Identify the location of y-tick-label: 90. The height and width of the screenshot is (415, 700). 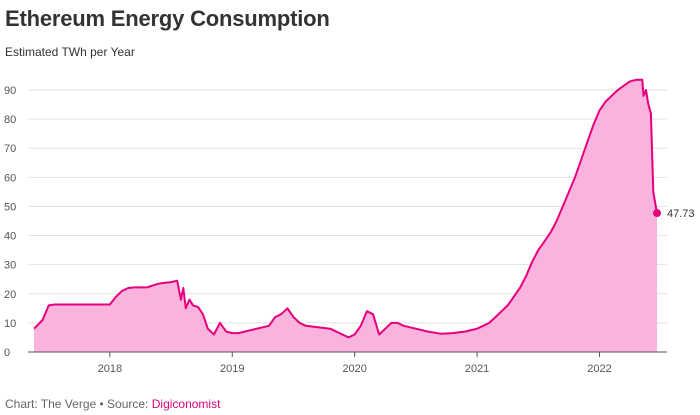
(10, 91).